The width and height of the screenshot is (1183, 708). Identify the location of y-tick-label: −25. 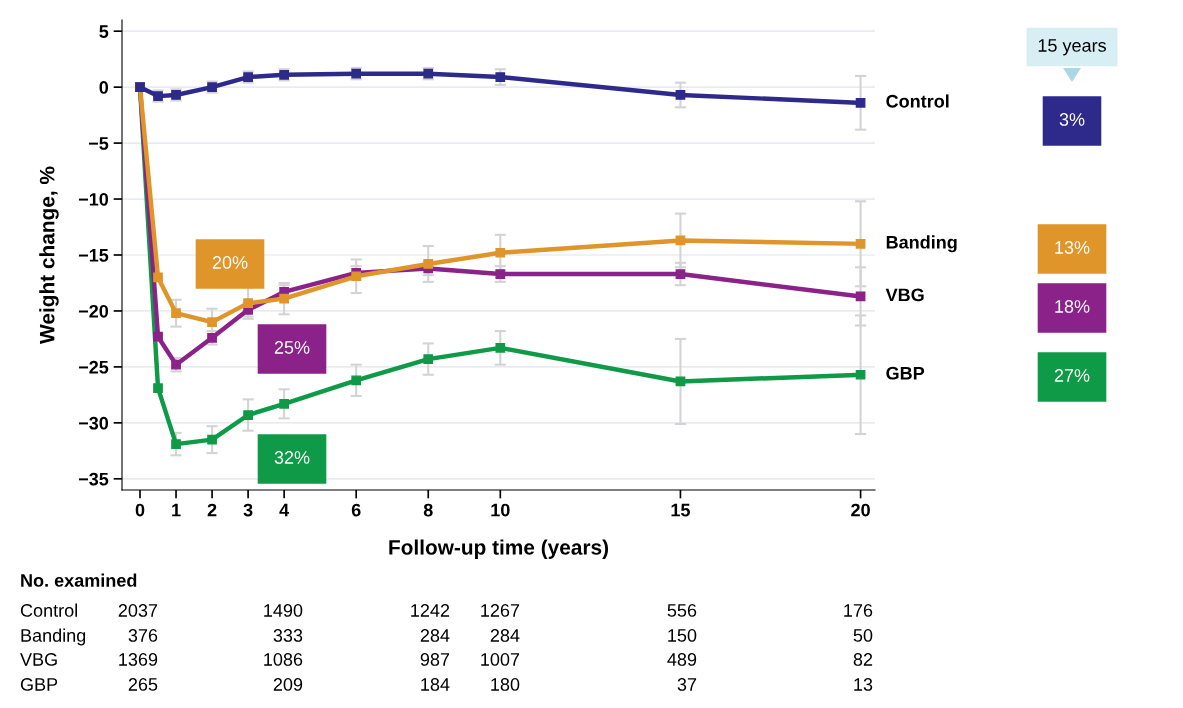
(93, 367).